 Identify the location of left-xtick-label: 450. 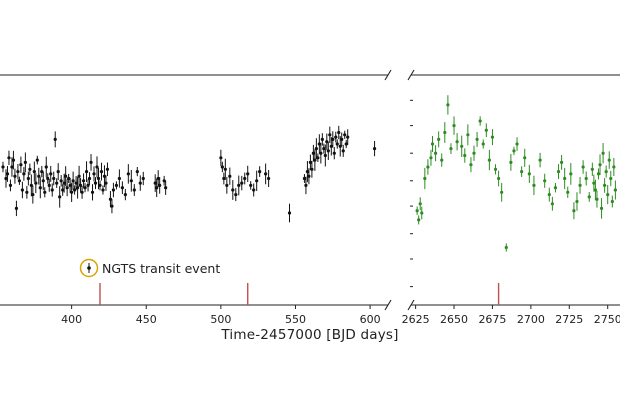
(146, 319).